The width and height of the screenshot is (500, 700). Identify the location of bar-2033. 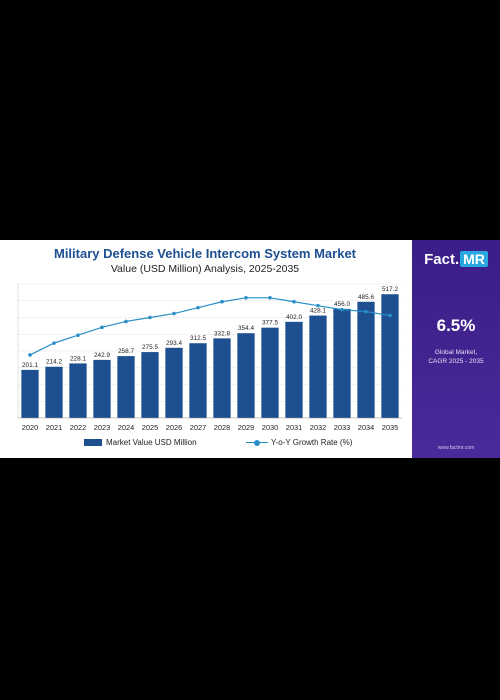
(342, 363).